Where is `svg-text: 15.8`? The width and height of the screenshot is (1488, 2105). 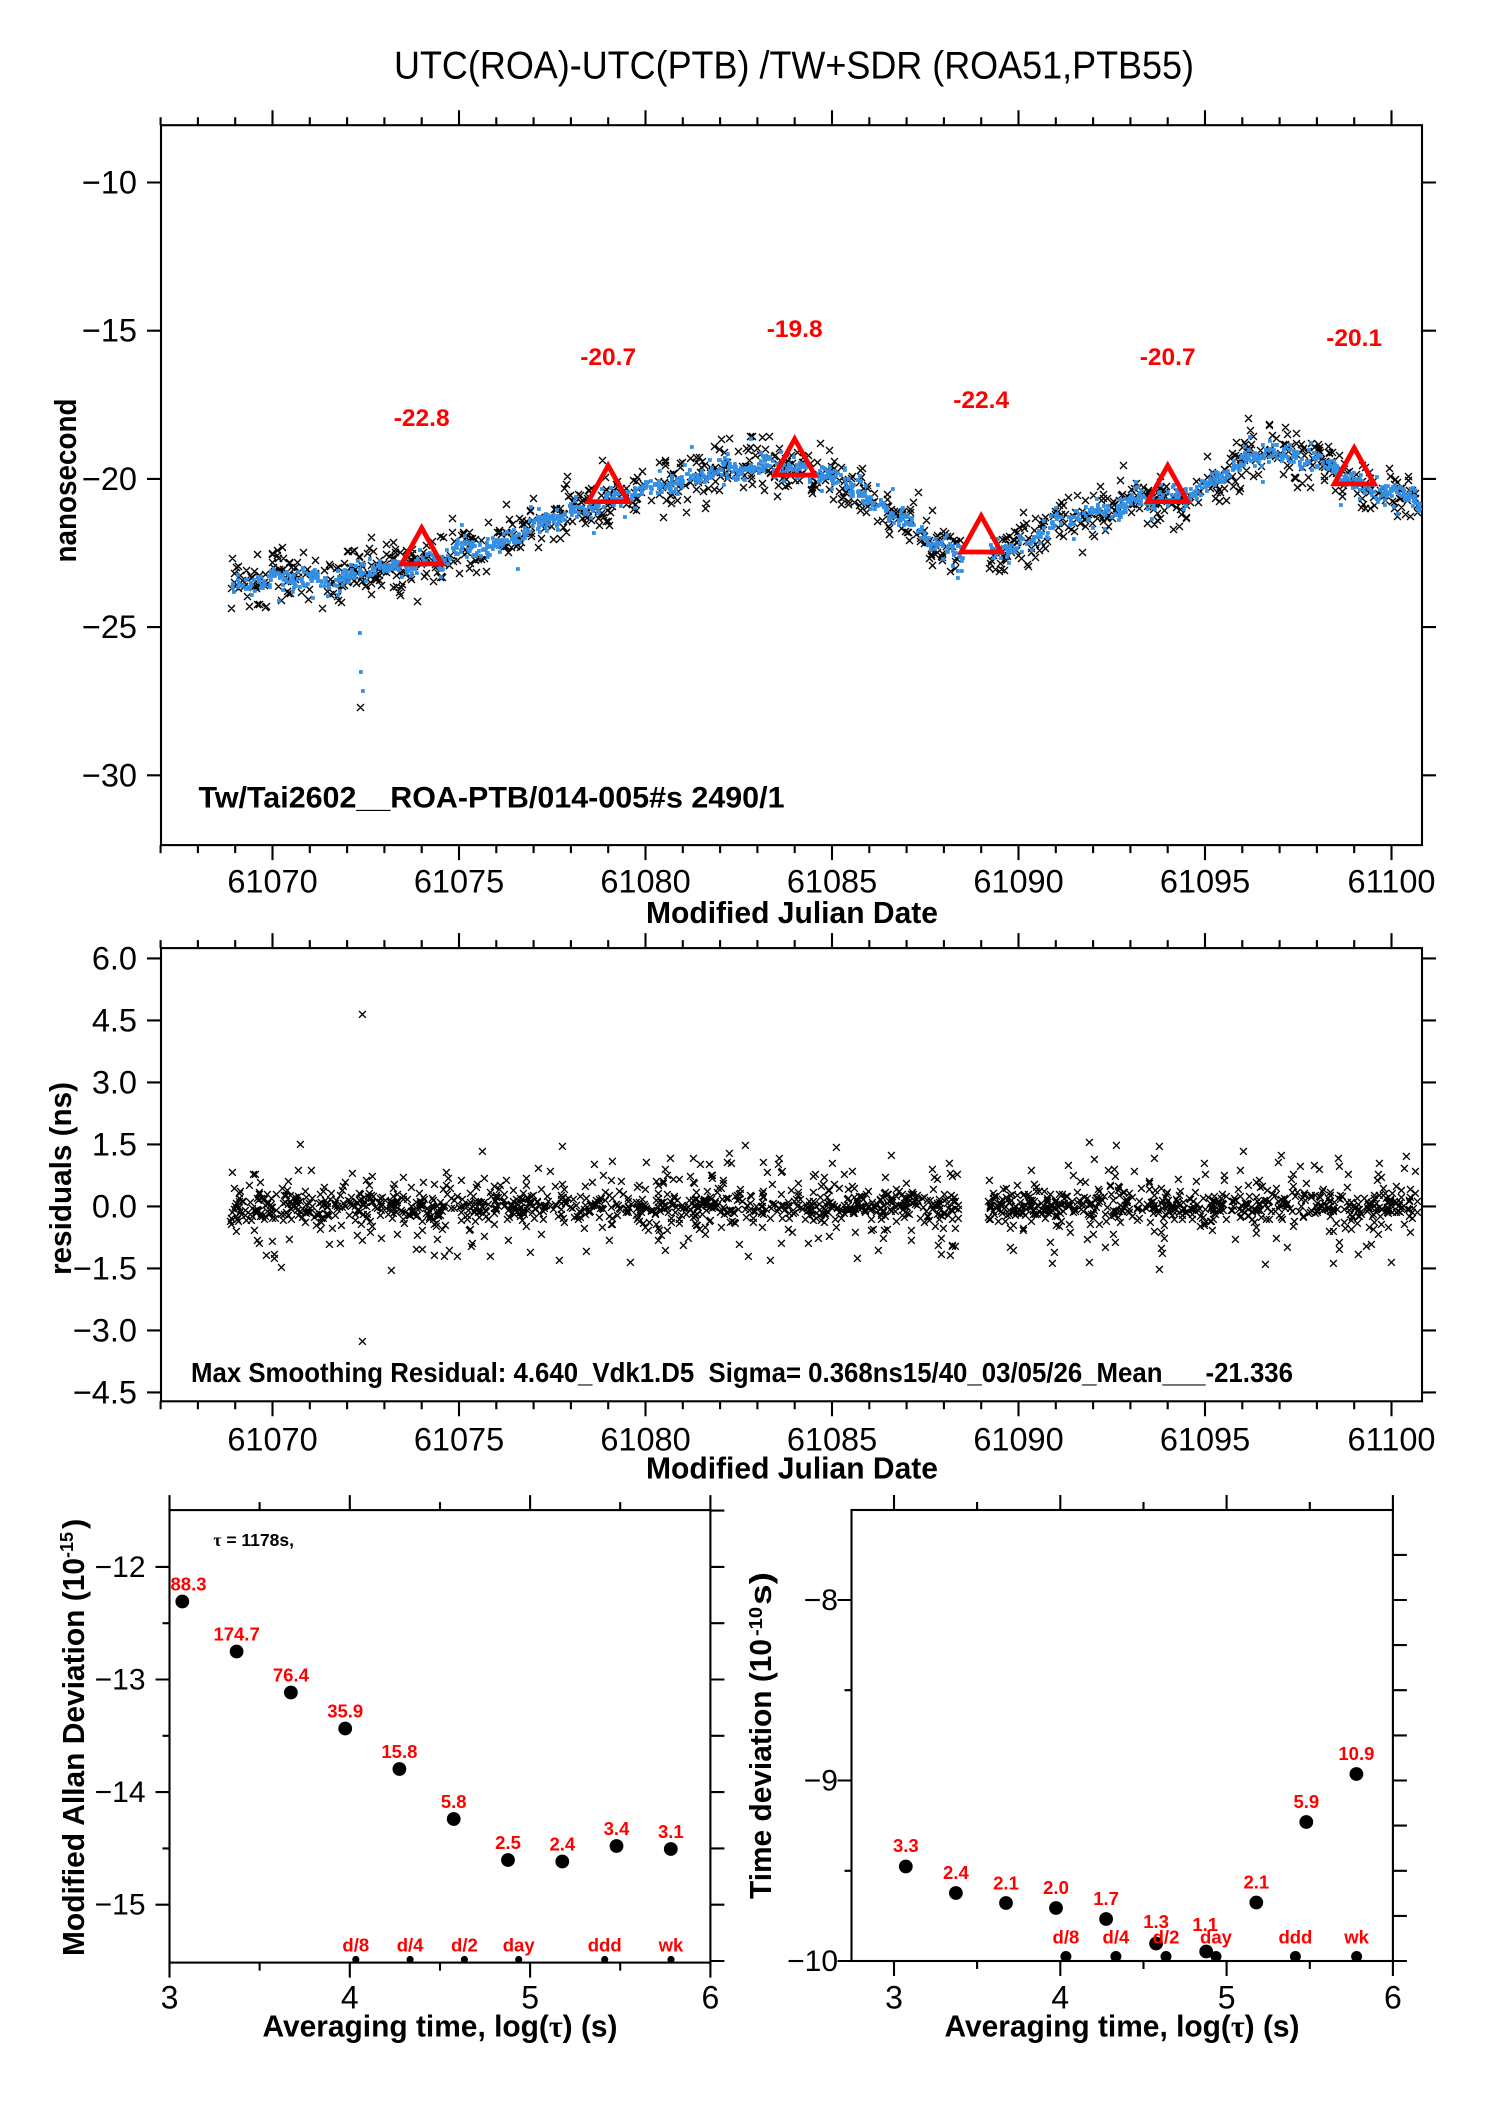 svg-text: 15.8 is located at coordinates (399, 1751).